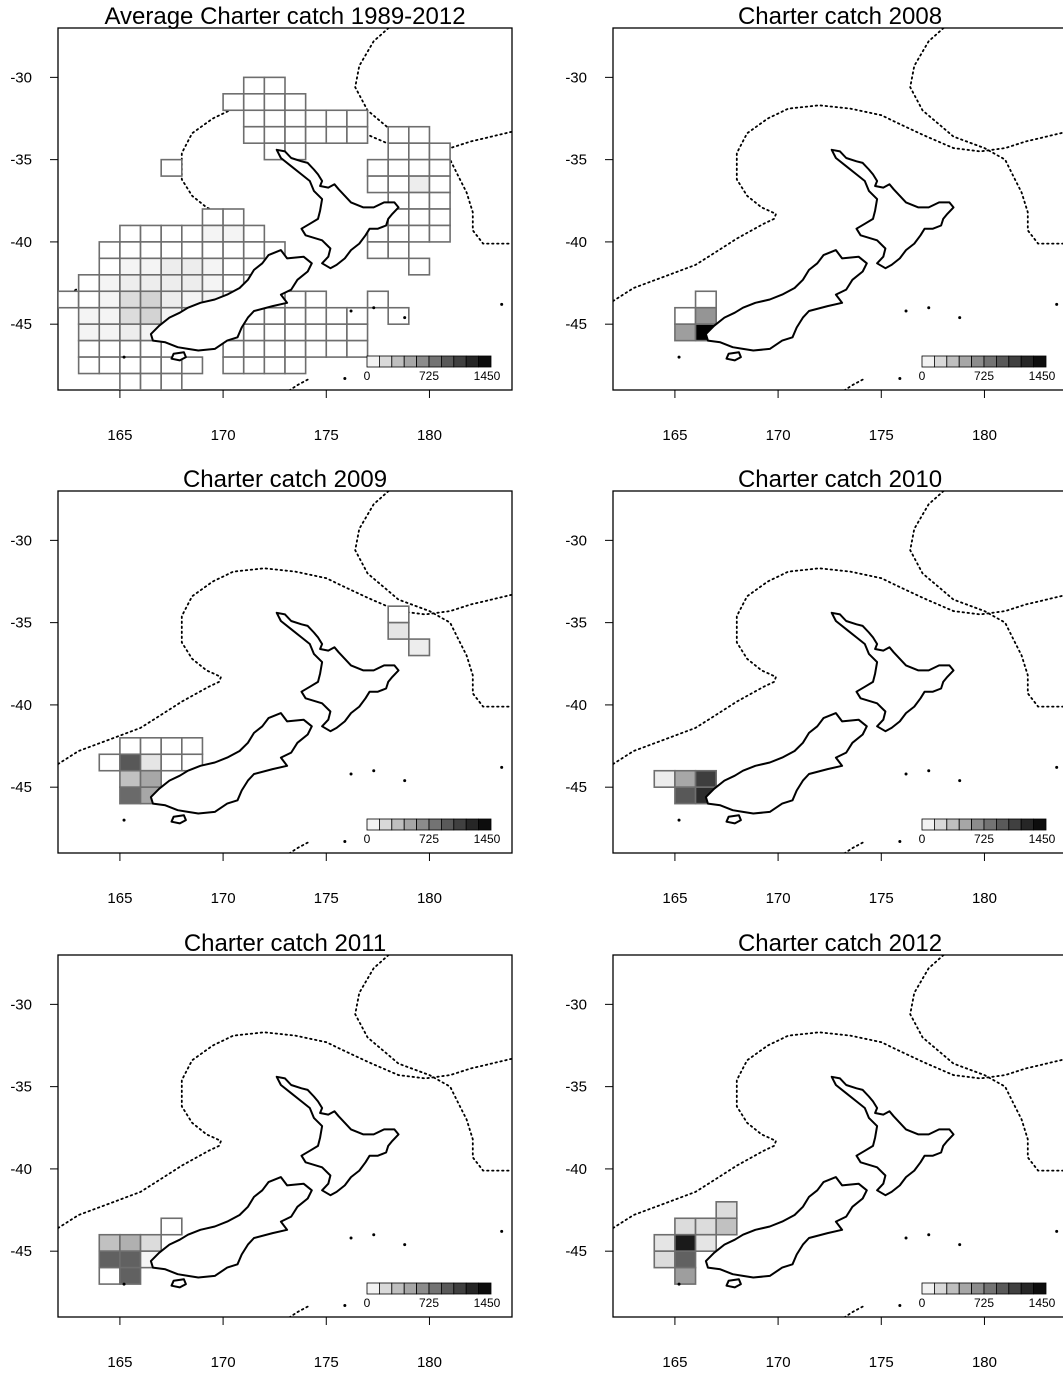 The image size is (1063, 1377). Describe the element at coordinates (881, 898) in the screenshot. I see `x-tick-label: 175` at that location.